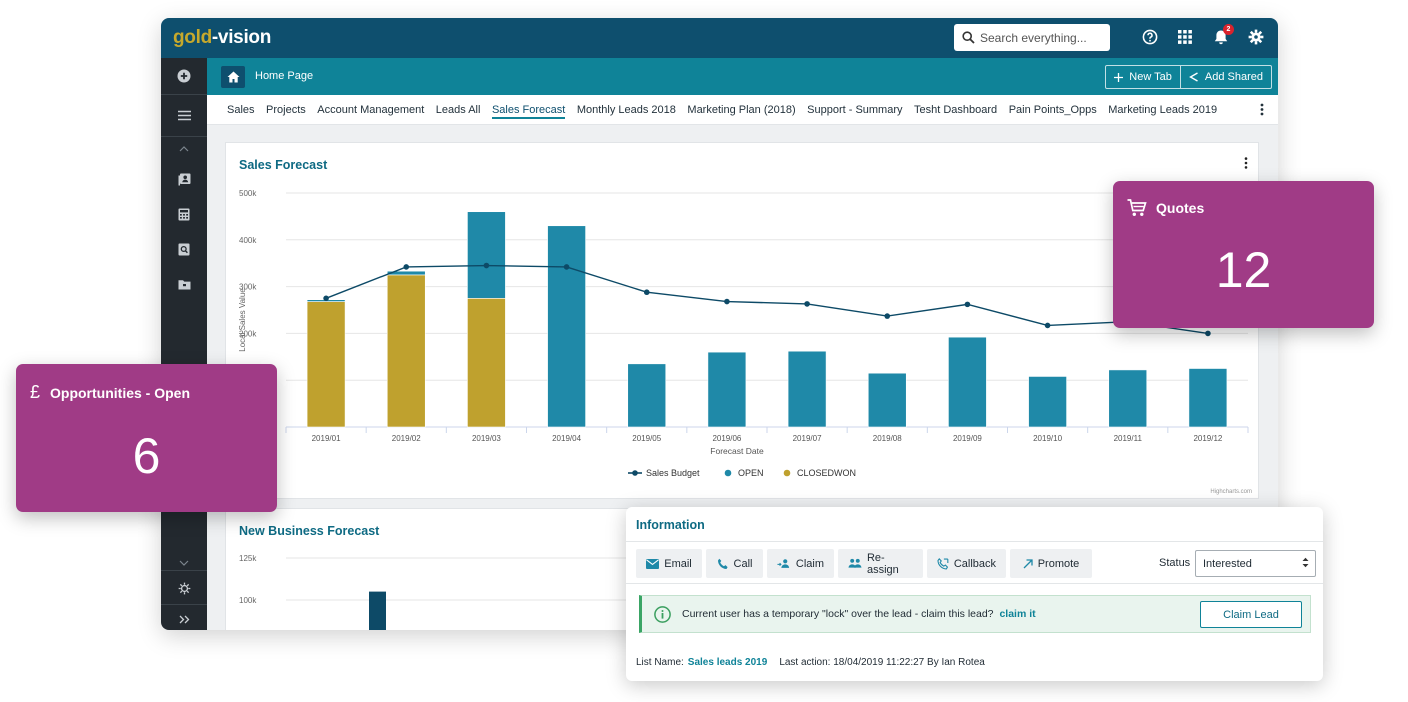 The image size is (1408, 702). What do you see at coordinates (1262, 111) in the screenshot?
I see `more-vertical-icon` at bounding box center [1262, 111].